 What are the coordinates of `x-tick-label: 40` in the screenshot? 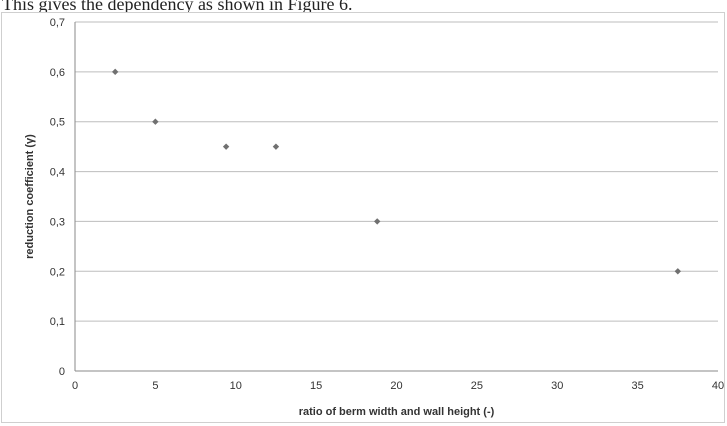 It's located at (718, 386).